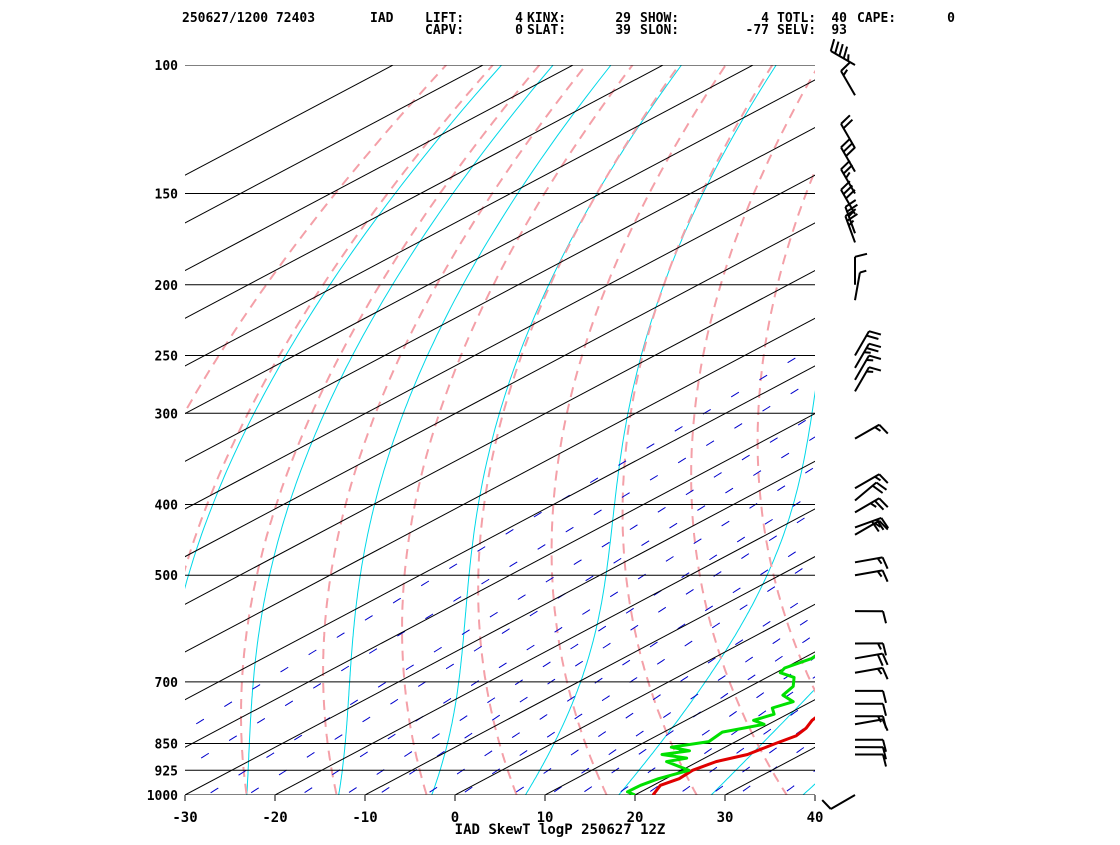  What do you see at coordinates (274, 818) in the screenshot?
I see `temperature-tick-label: -20` at bounding box center [274, 818].